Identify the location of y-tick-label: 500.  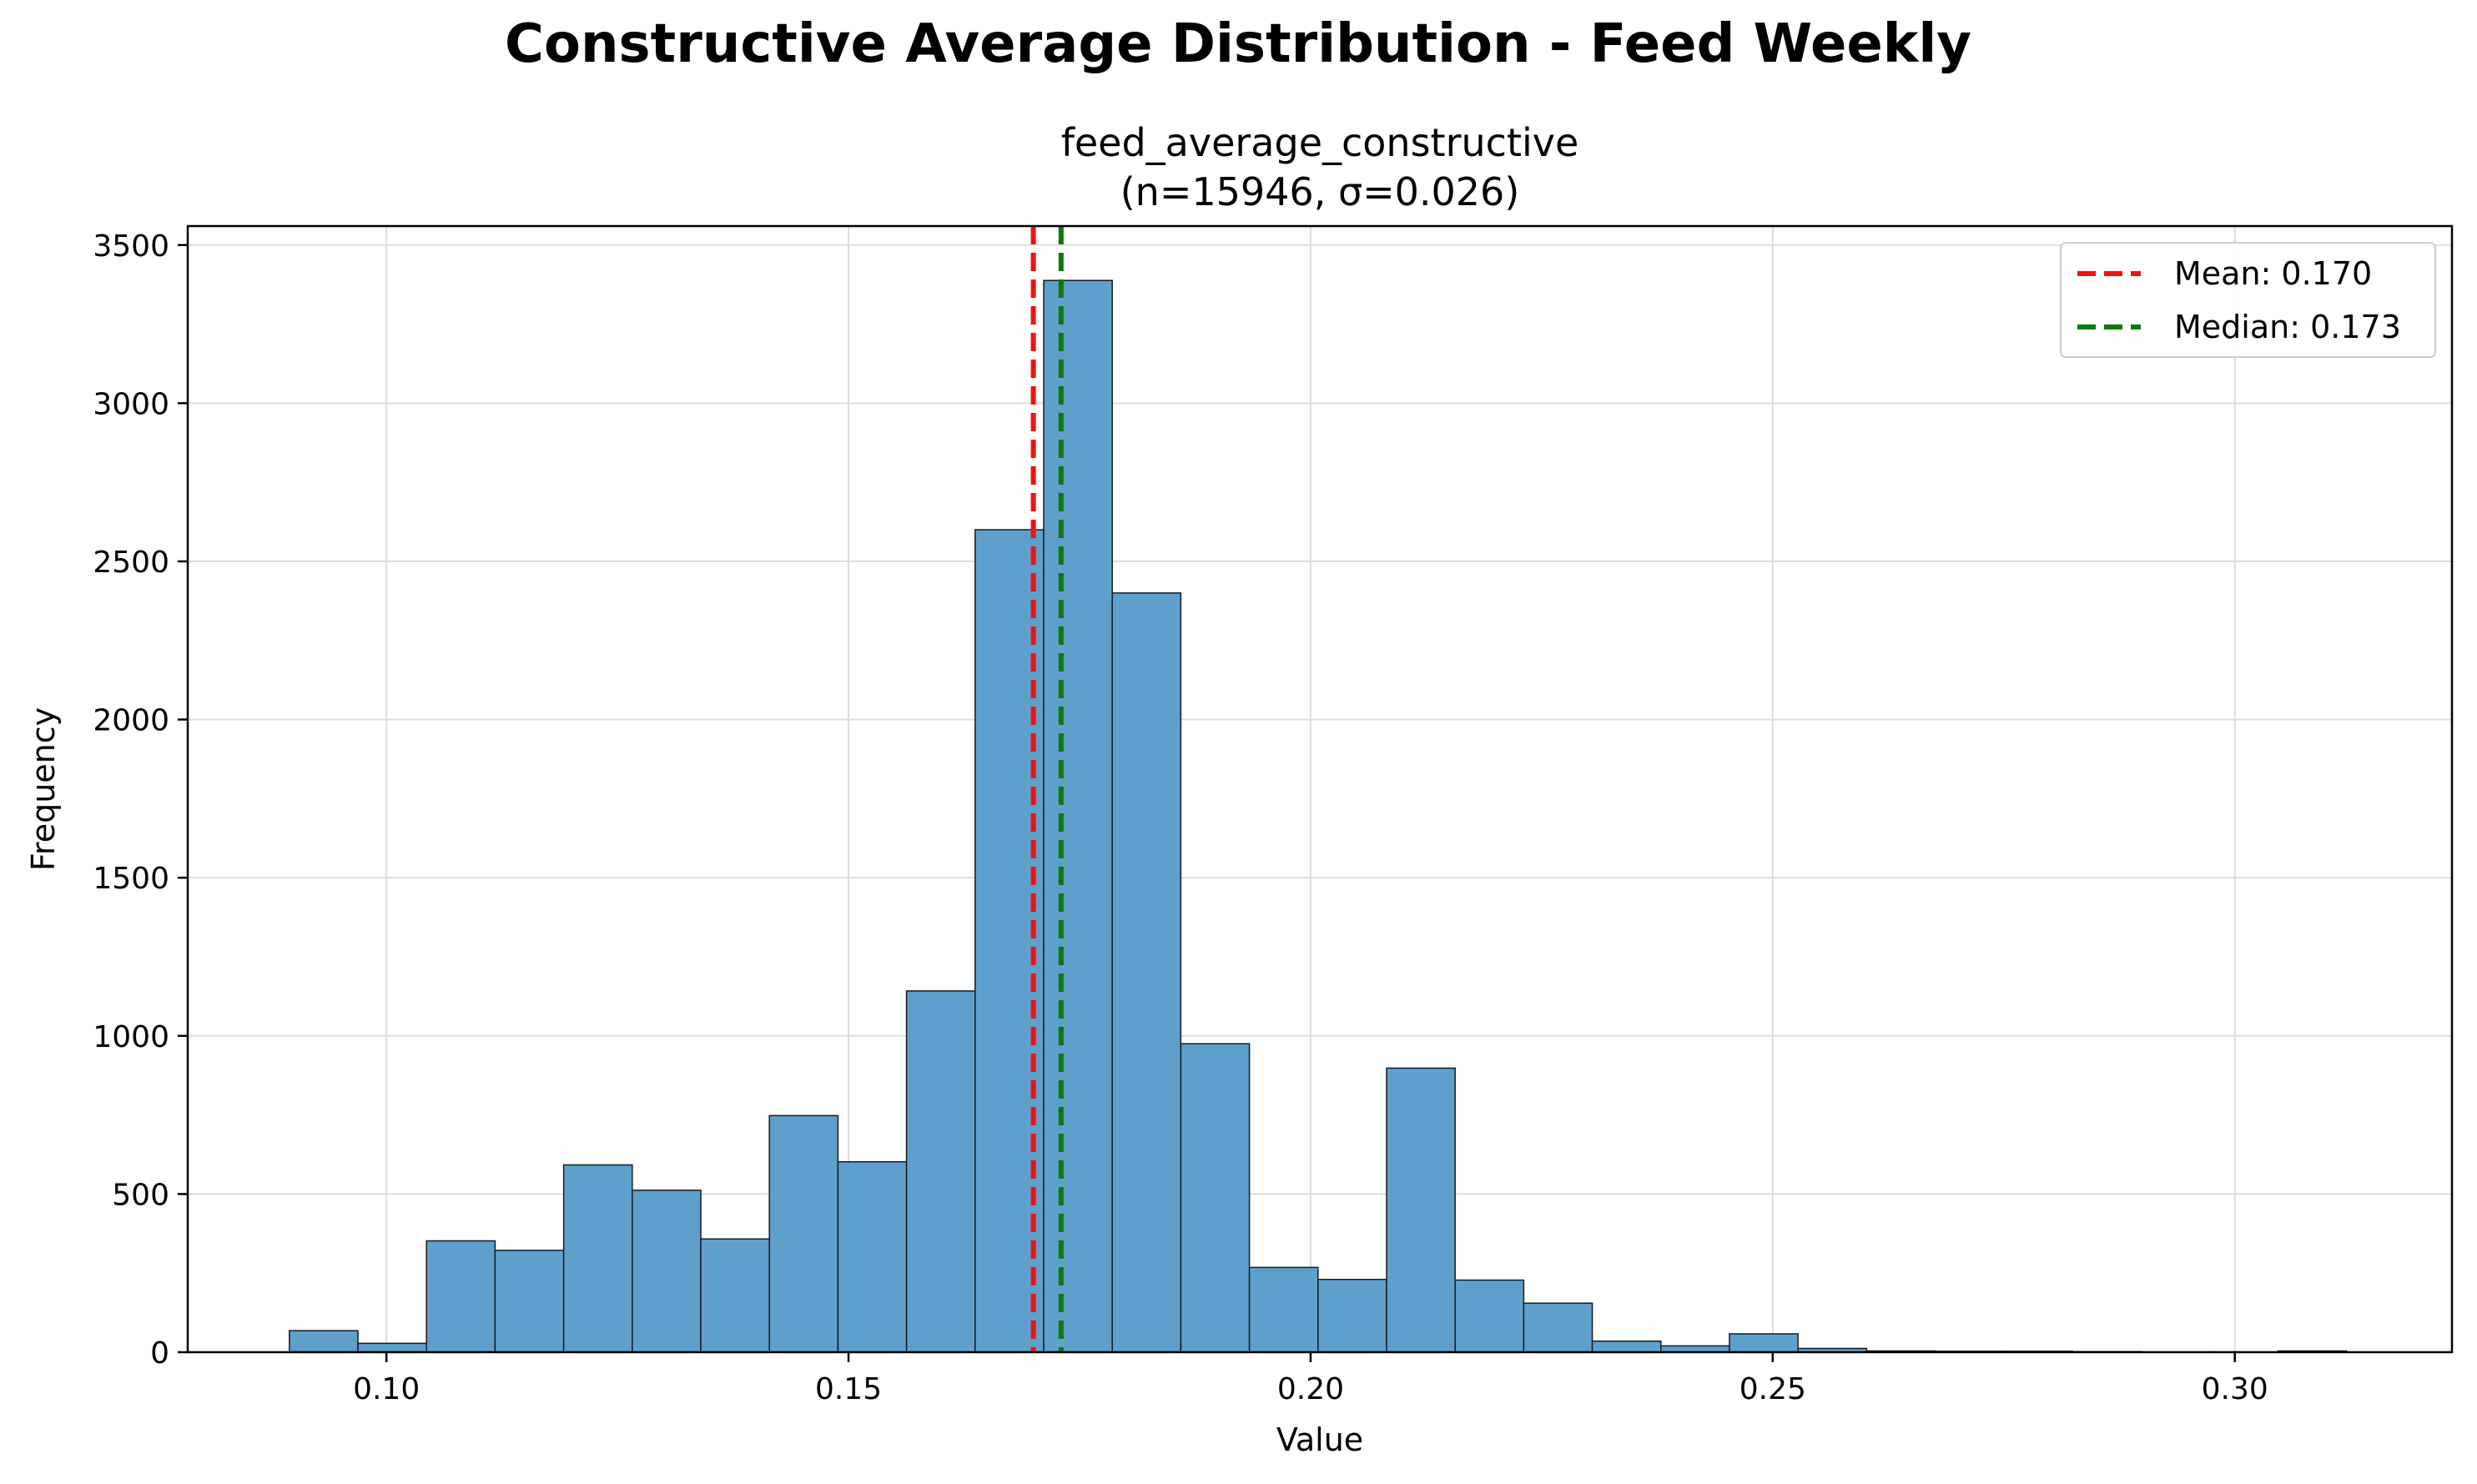
(140, 1195).